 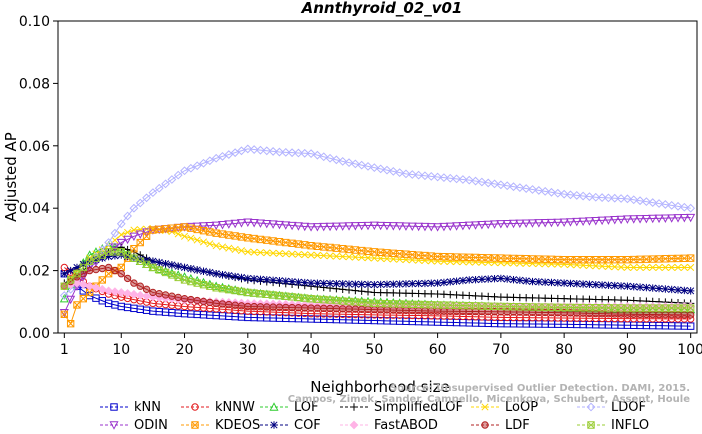 I want to click on y-axis-label: Adjusted AP, so click(x=11, y=177).